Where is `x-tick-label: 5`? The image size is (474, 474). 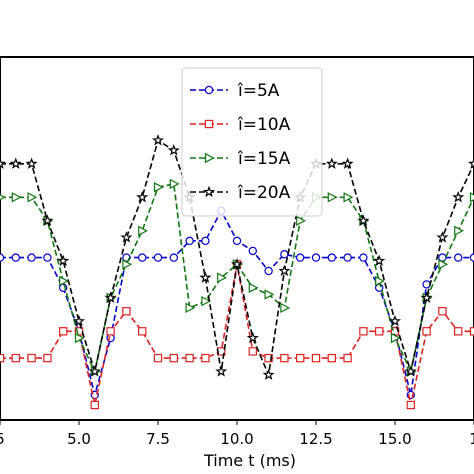 x-tick-label: 5 is located at coordinates (2, 439).